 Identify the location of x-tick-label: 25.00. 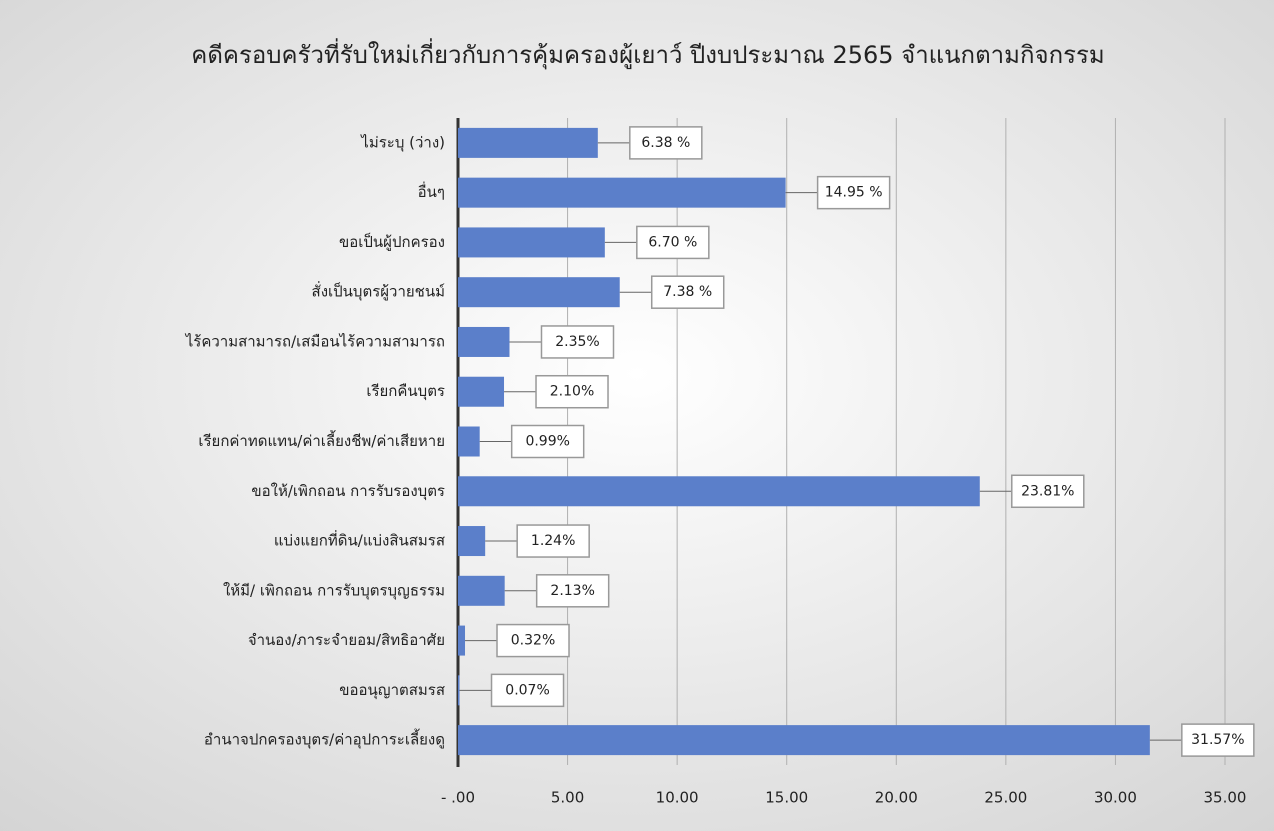
(1005, 798).